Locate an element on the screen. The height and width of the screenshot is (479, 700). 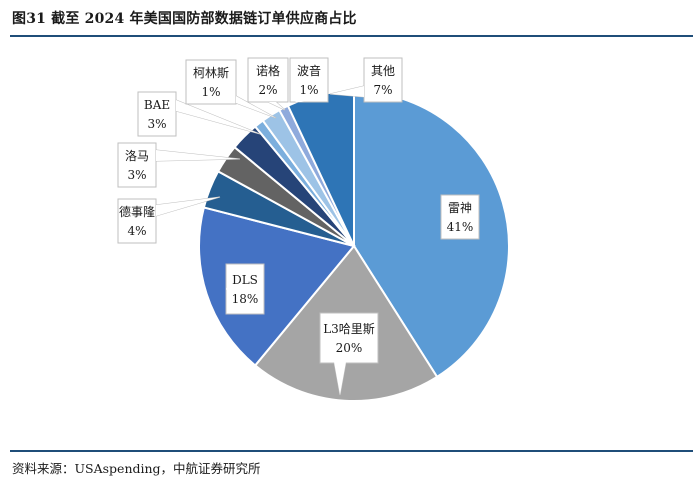
slice-name-label: BAE is located at coordinates (157, 105).